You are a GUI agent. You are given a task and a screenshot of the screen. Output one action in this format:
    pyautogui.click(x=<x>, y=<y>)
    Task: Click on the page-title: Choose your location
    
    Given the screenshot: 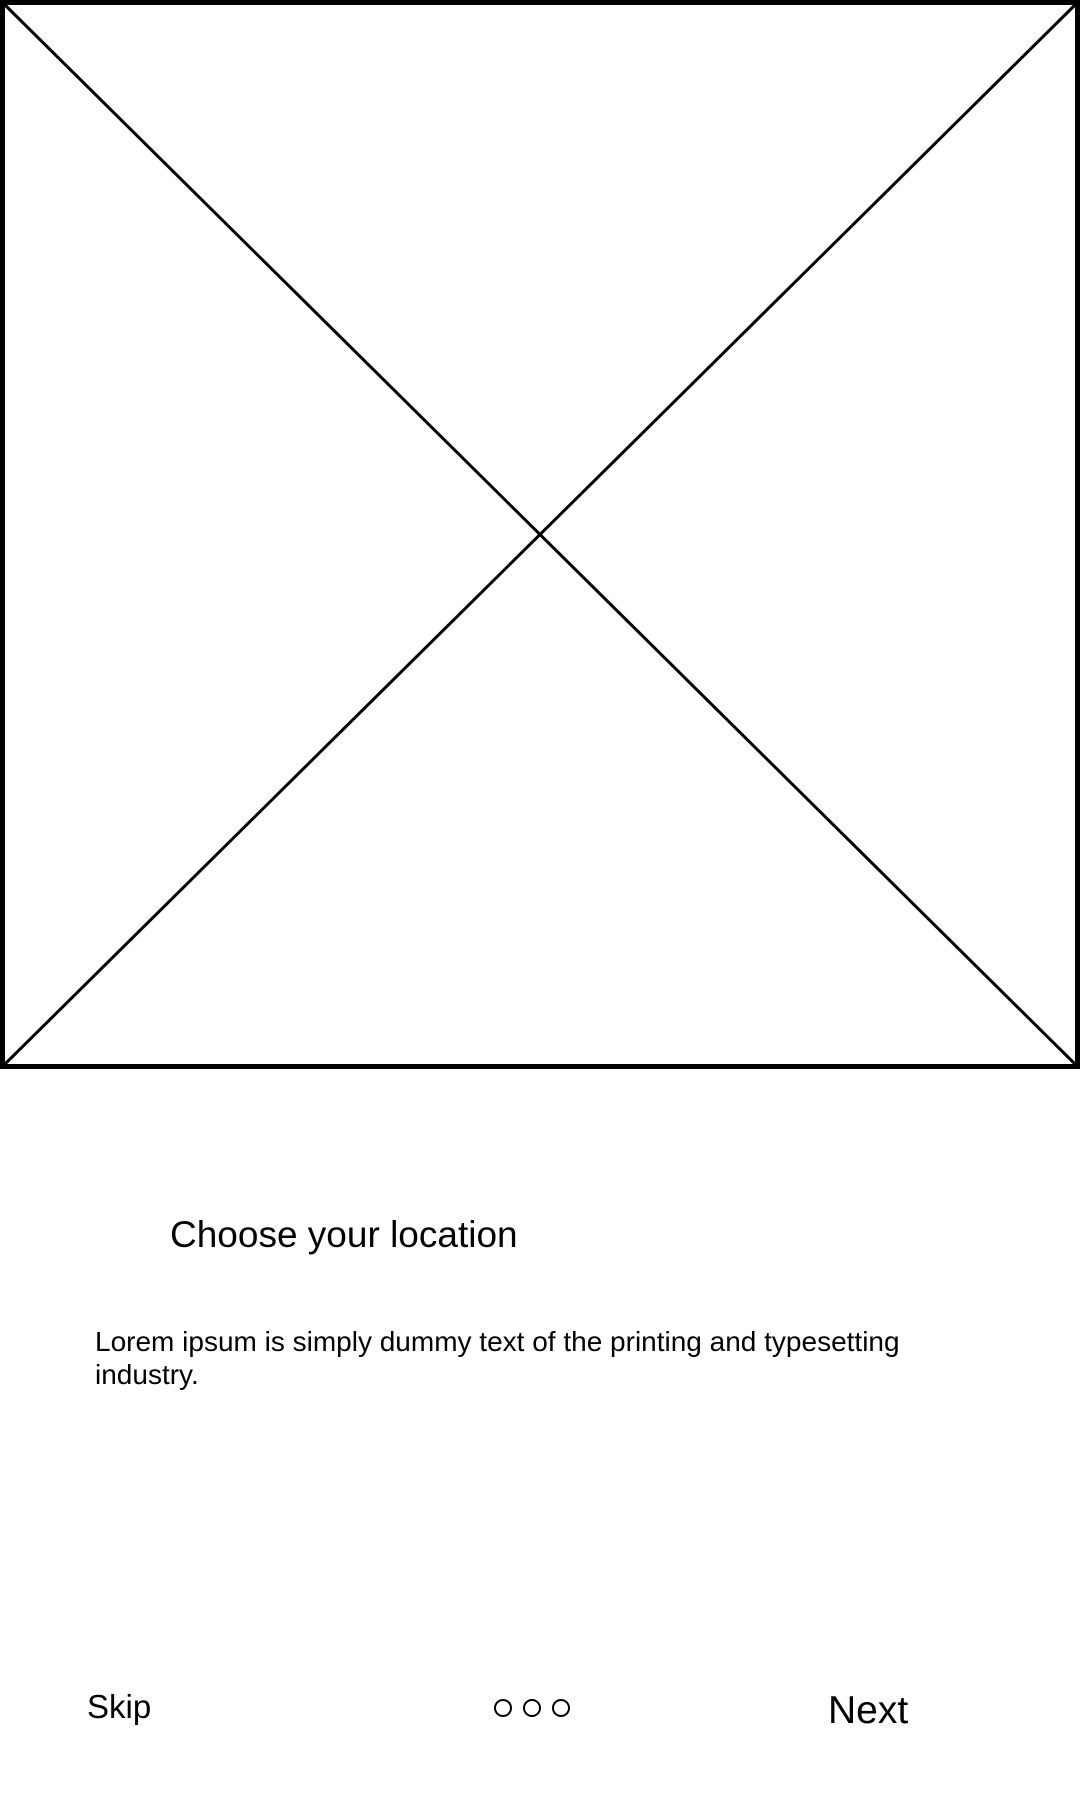 What is the action you would take?
    pyautogui.click(x=344, y=1234)
    